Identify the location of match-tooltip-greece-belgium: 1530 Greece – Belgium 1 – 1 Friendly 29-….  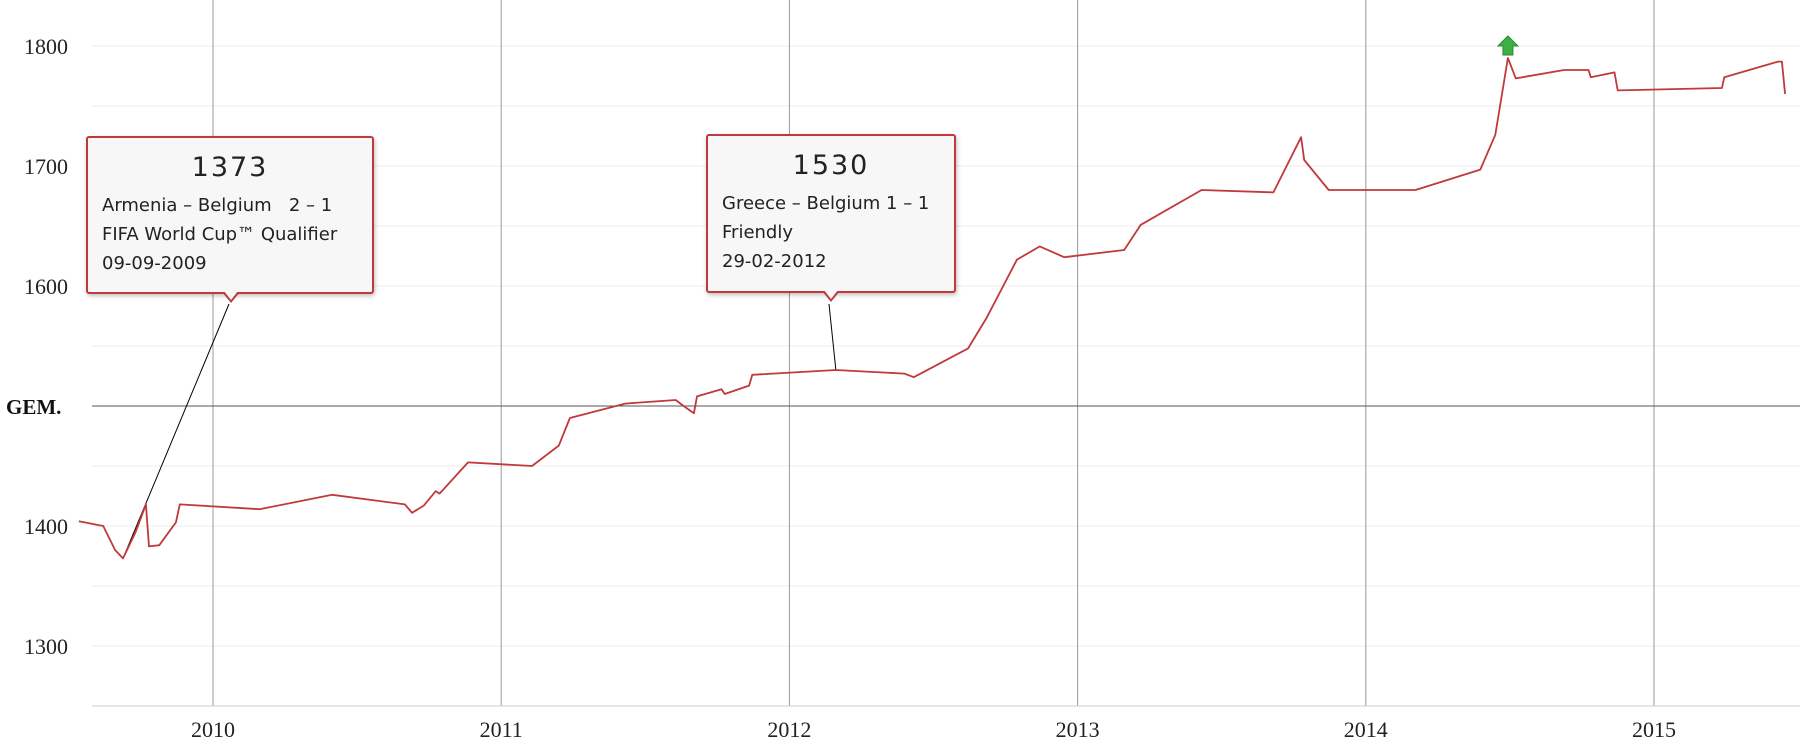
(831, 218).